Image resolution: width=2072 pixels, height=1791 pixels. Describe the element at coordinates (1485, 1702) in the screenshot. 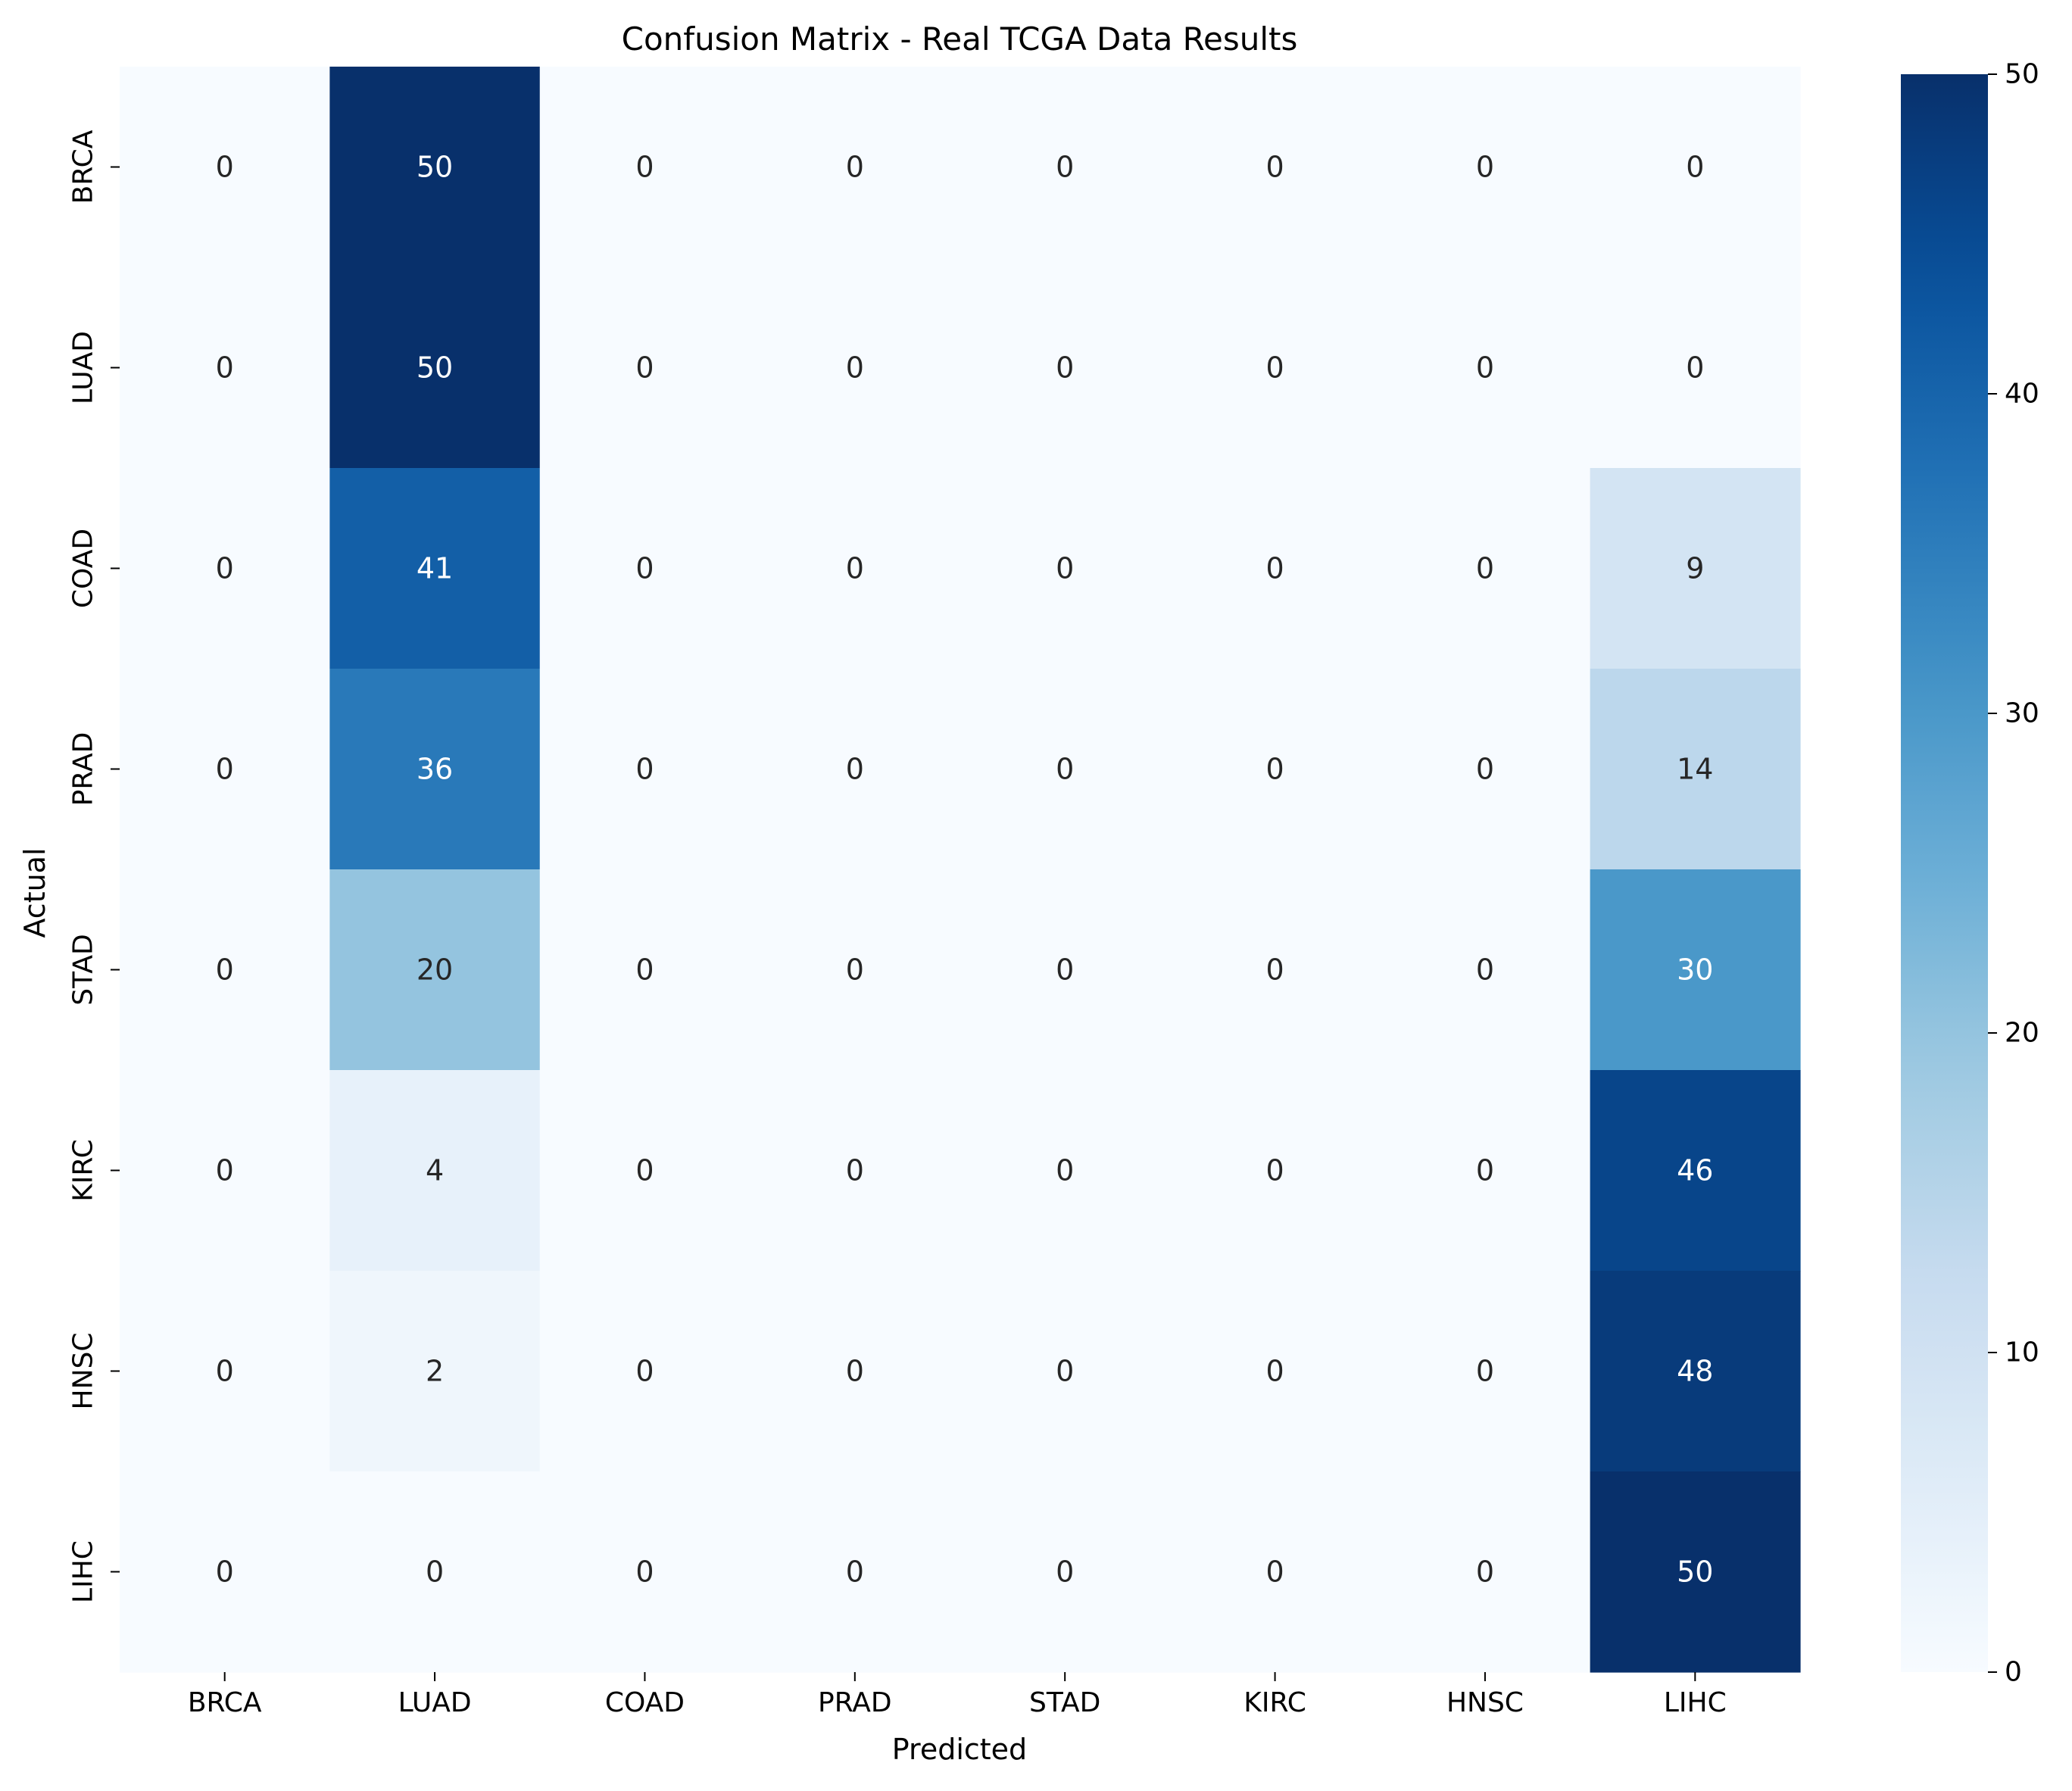

I see `x-tick-label: HNSC` at that location.